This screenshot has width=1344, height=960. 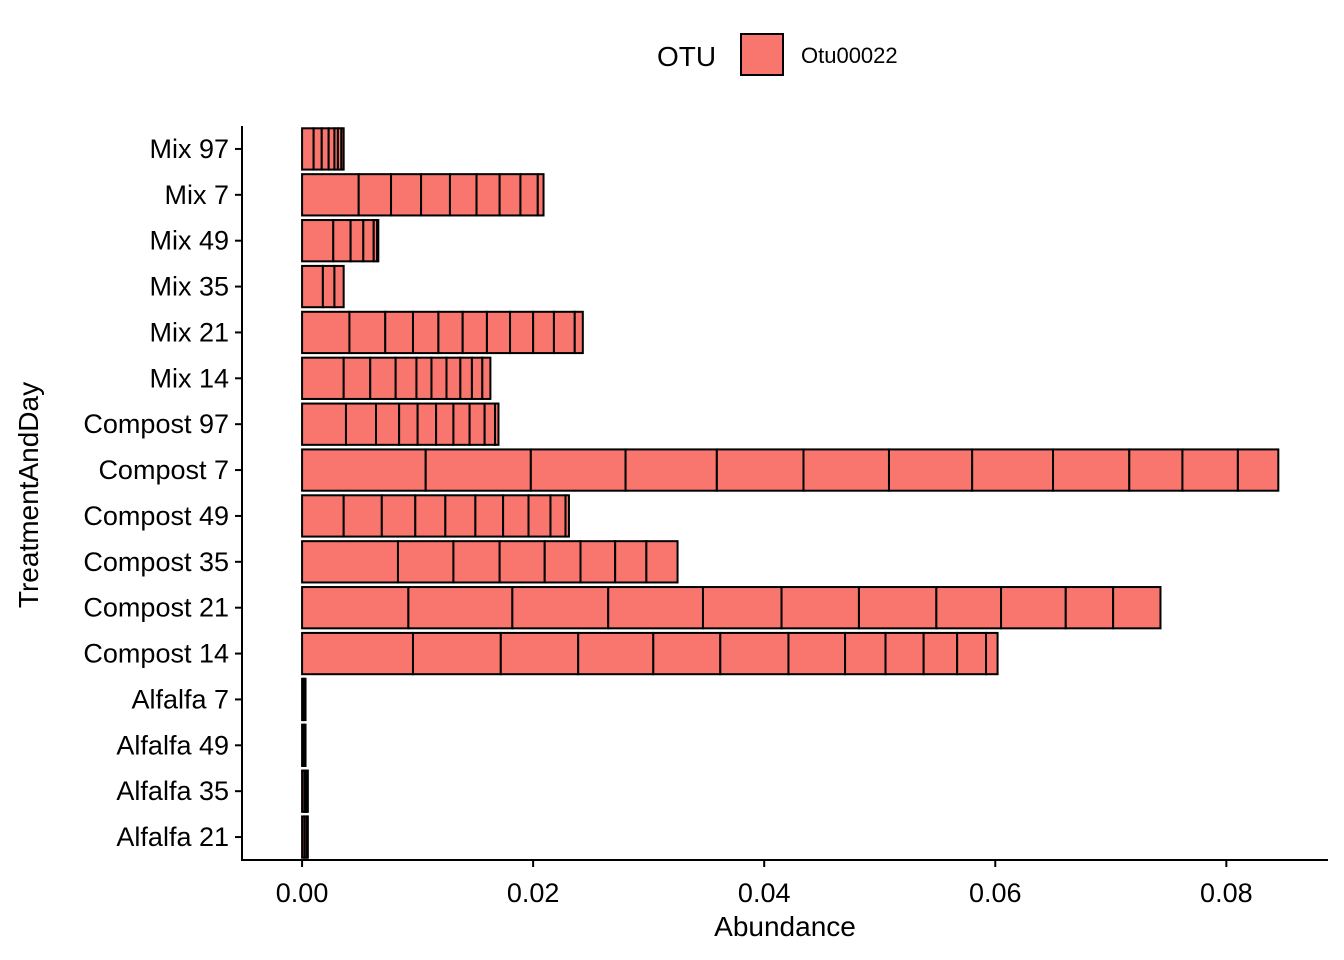 I want to click on x-tick-label-1: 0.00, so click(x=302, y=893).